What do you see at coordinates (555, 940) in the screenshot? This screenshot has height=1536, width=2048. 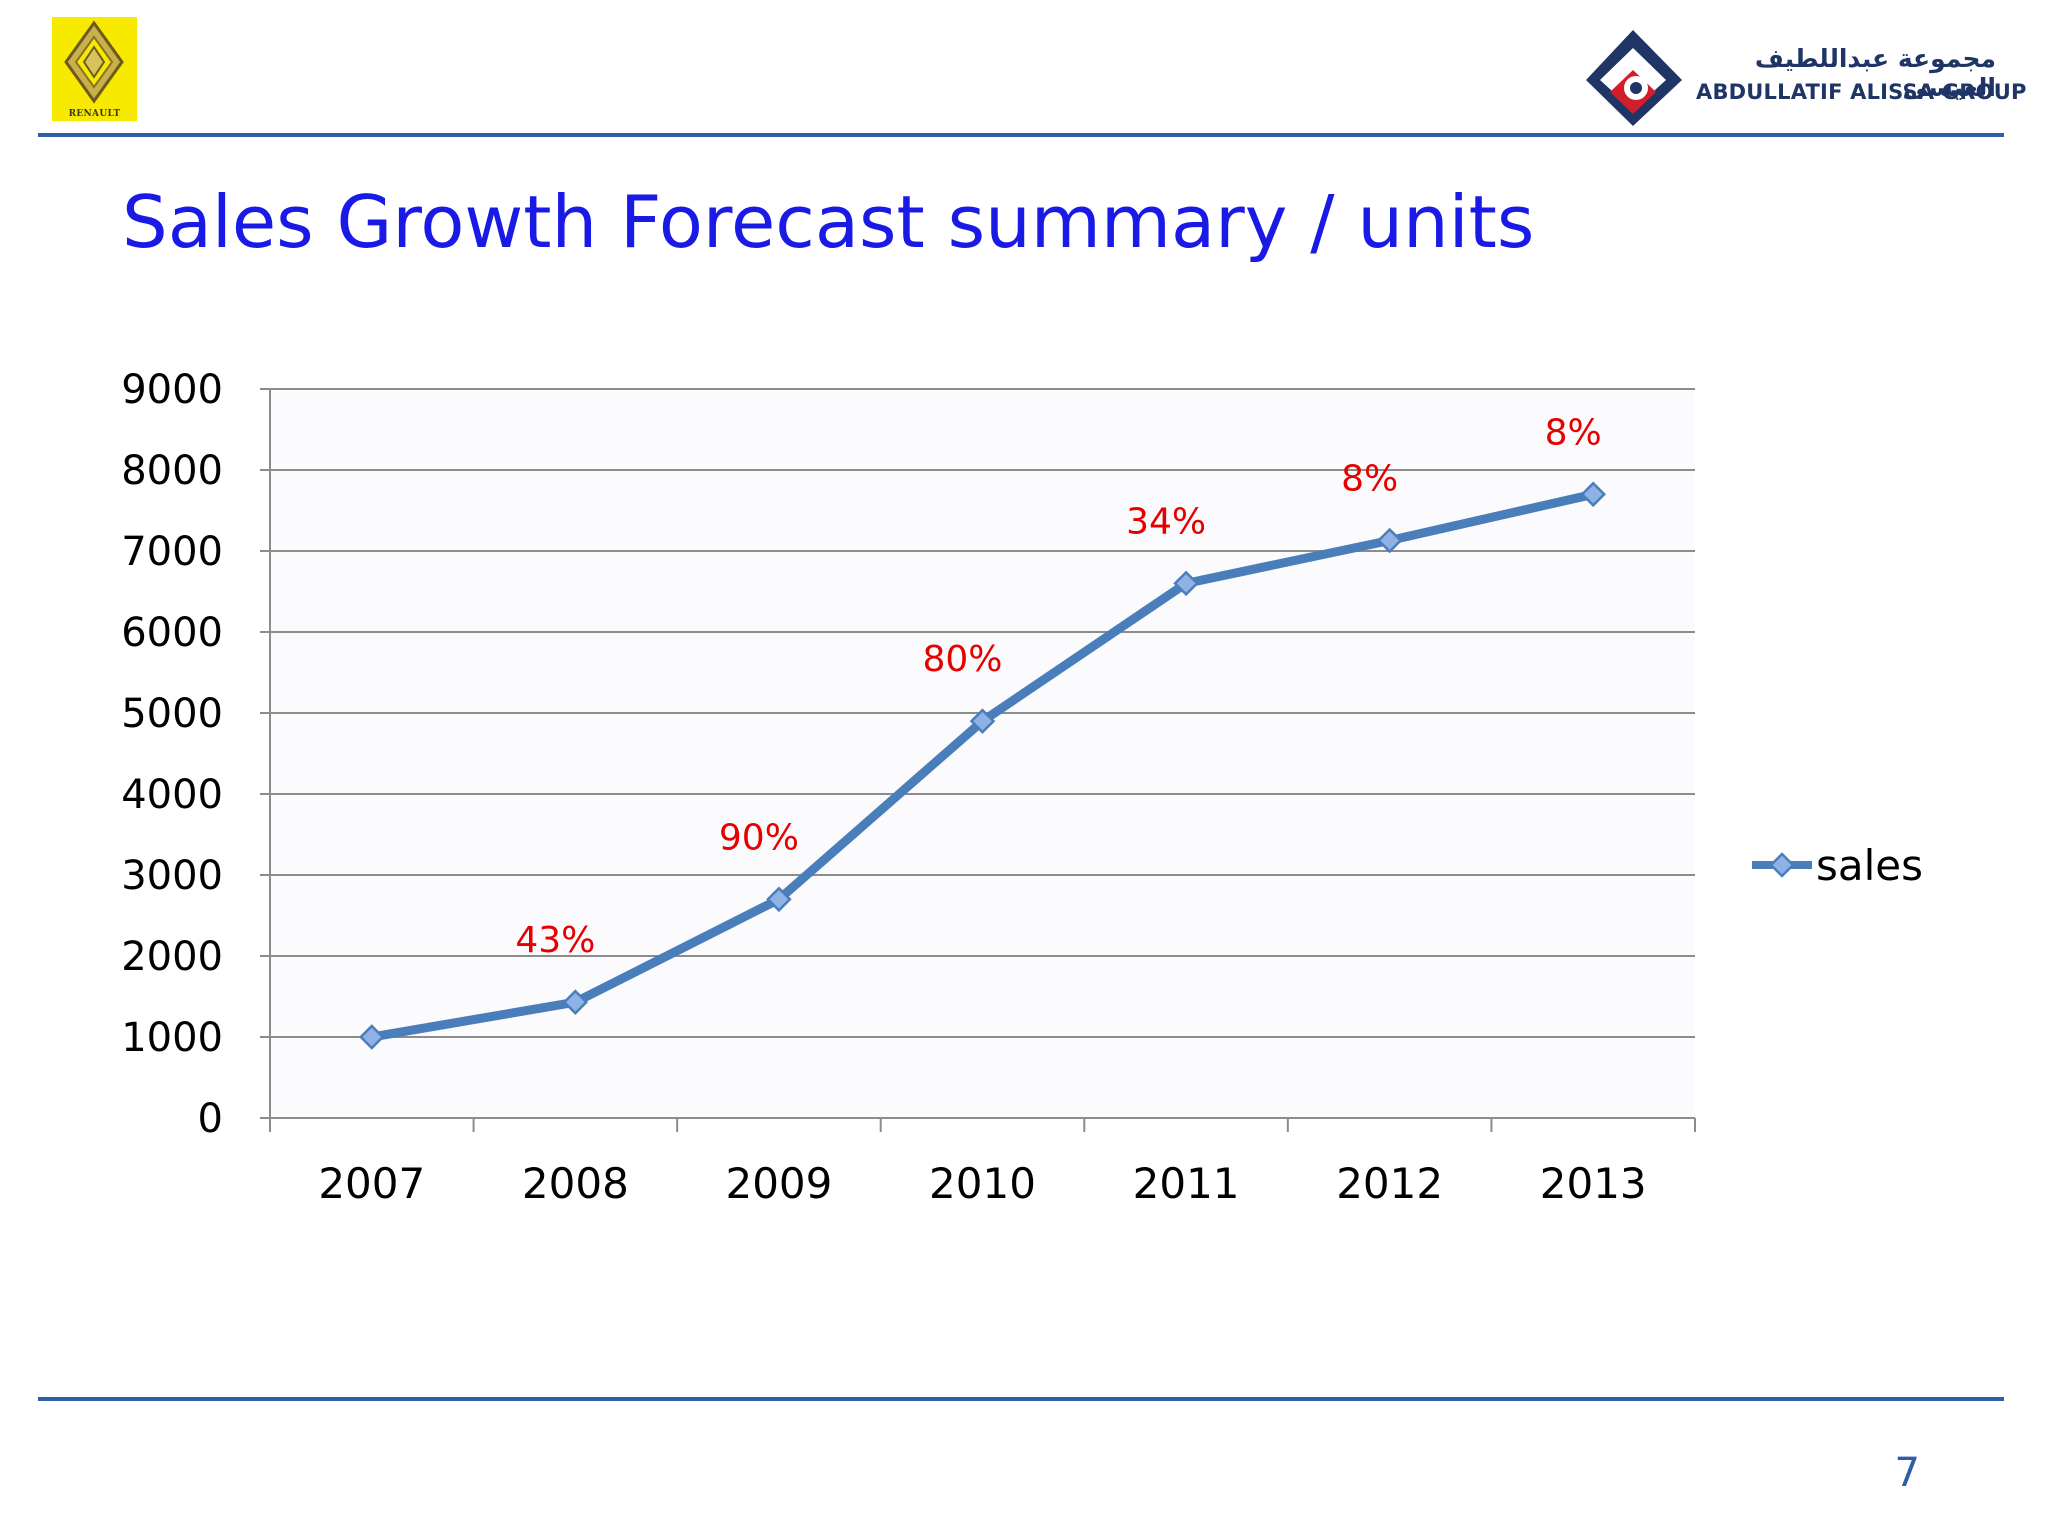 I see `data-label: 43%` at bounding box center [555, 940].